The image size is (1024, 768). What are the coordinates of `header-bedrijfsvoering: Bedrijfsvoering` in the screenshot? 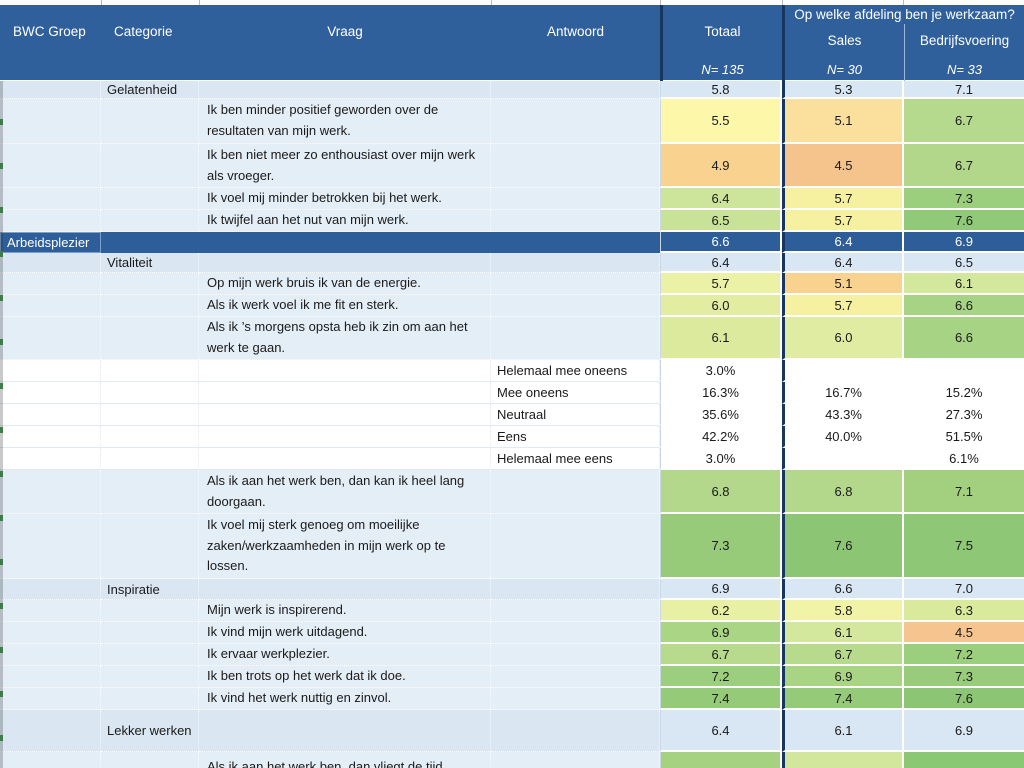 It's located at (964, 40).